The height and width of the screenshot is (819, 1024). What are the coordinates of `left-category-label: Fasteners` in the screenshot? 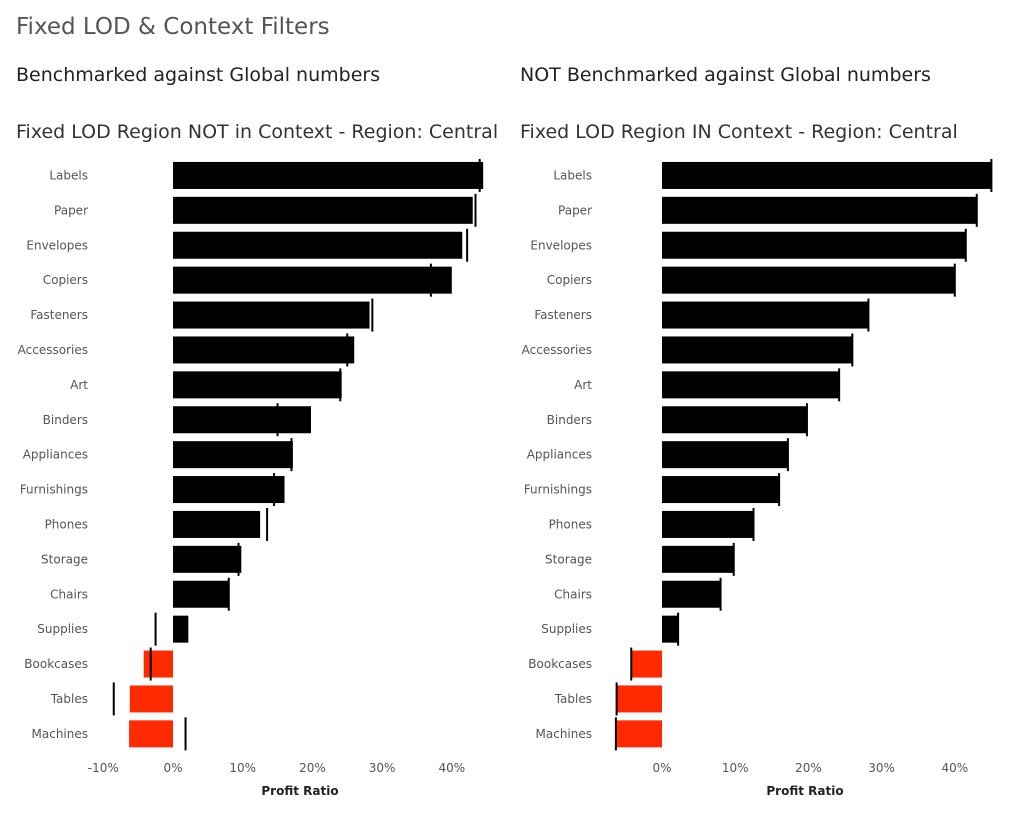 It's located at (59, 315).